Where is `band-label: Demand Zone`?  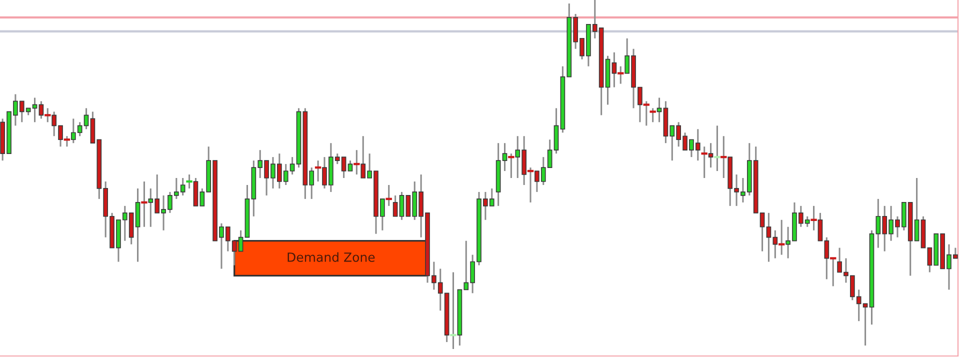 band-label: Demand Zone is located at coordinates (331, 257).